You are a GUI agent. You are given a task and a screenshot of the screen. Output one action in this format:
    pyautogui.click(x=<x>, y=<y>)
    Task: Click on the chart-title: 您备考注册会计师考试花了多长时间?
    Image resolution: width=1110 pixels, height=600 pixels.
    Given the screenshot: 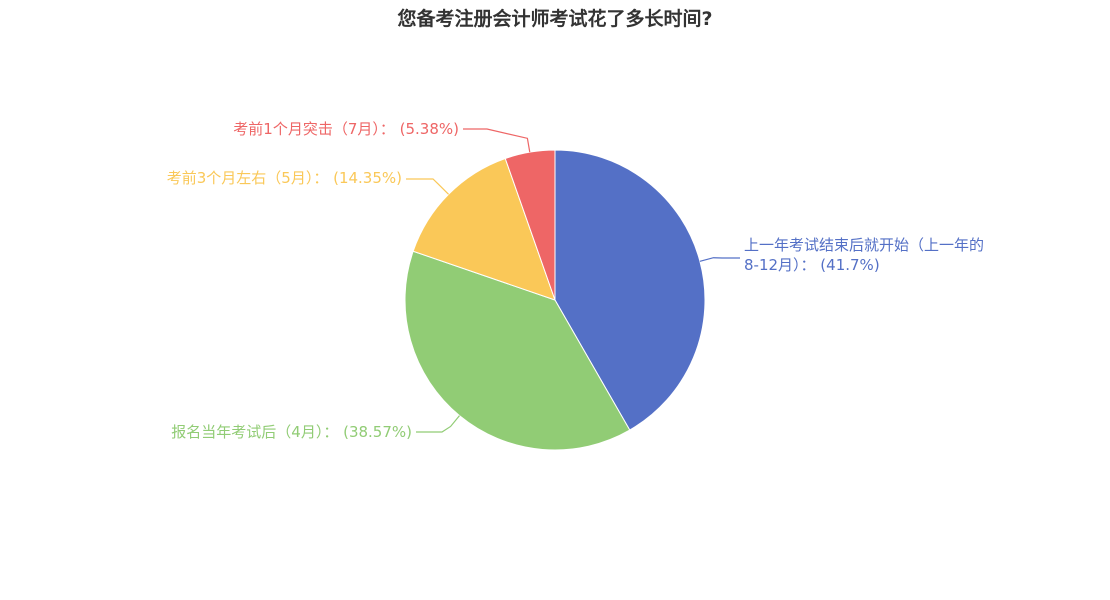 What is the action you would take?
    pyautogui.click(x=555, y=19)
    